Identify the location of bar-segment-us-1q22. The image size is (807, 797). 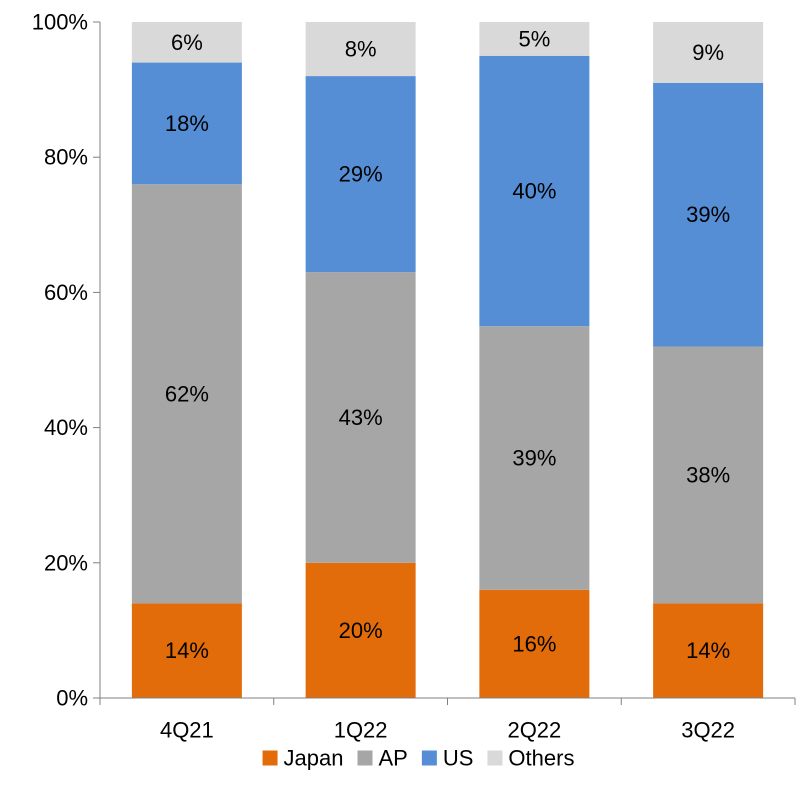
(360, 174).